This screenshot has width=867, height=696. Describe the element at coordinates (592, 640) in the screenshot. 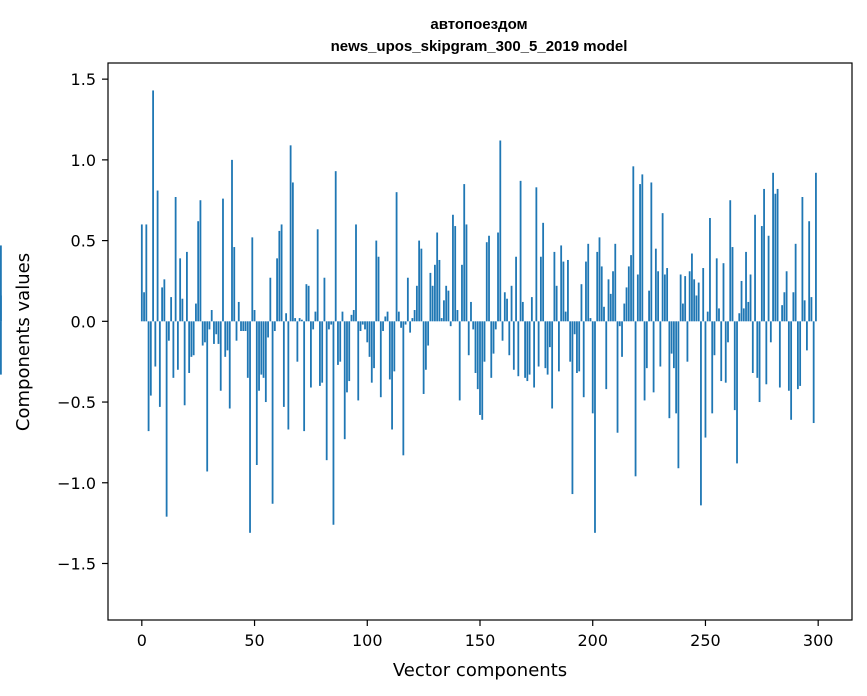

I see `x-tick-label: 200` at that location.